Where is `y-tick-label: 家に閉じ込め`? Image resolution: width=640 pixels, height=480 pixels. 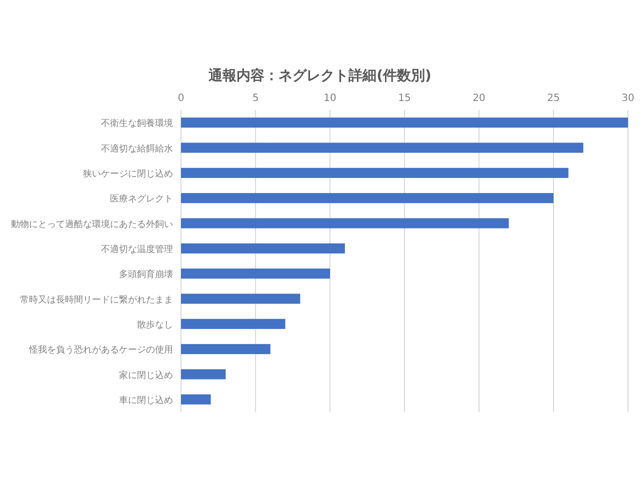
y-tick-label: 家に閉じ込め is located at coordinates (146, 375).